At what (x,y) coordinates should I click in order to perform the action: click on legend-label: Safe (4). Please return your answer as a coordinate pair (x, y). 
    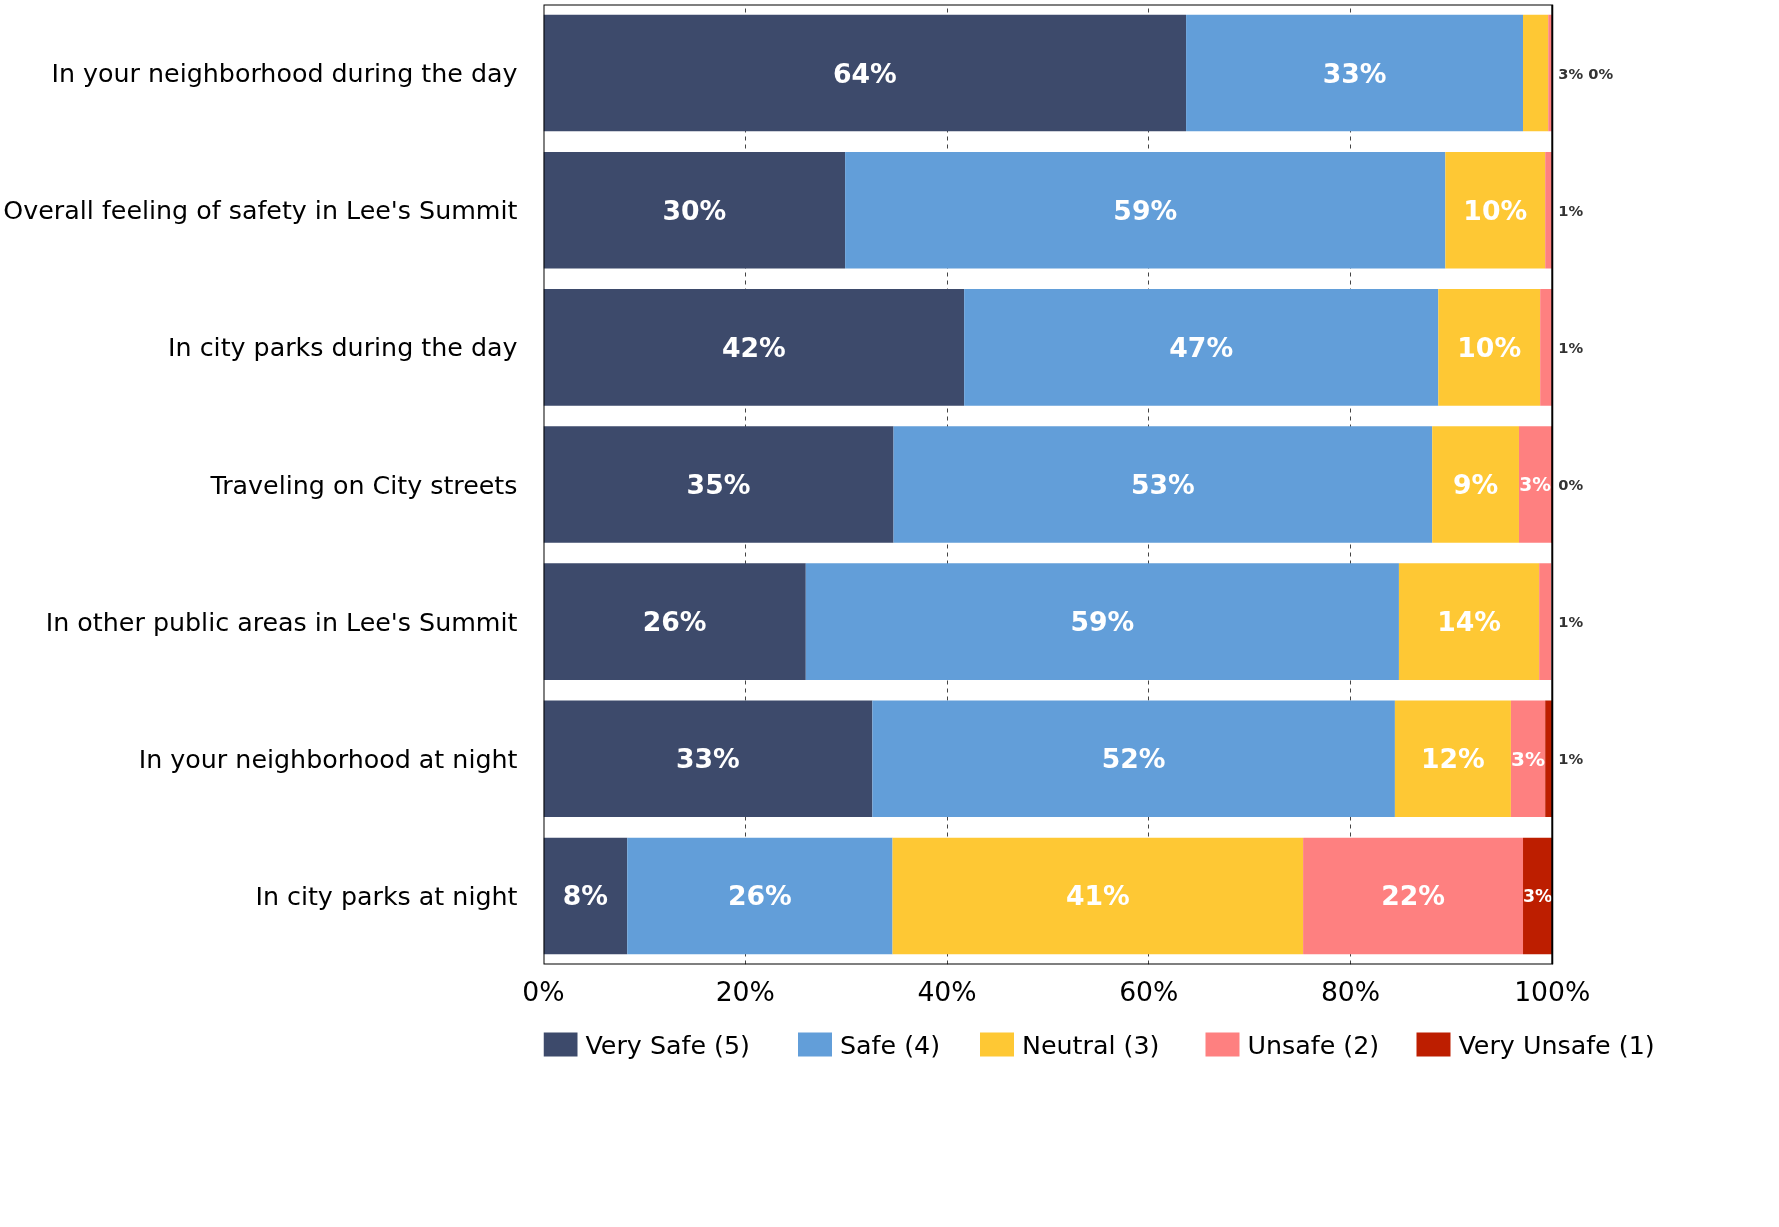
    Looking at the image, I should click on (890, 1044).